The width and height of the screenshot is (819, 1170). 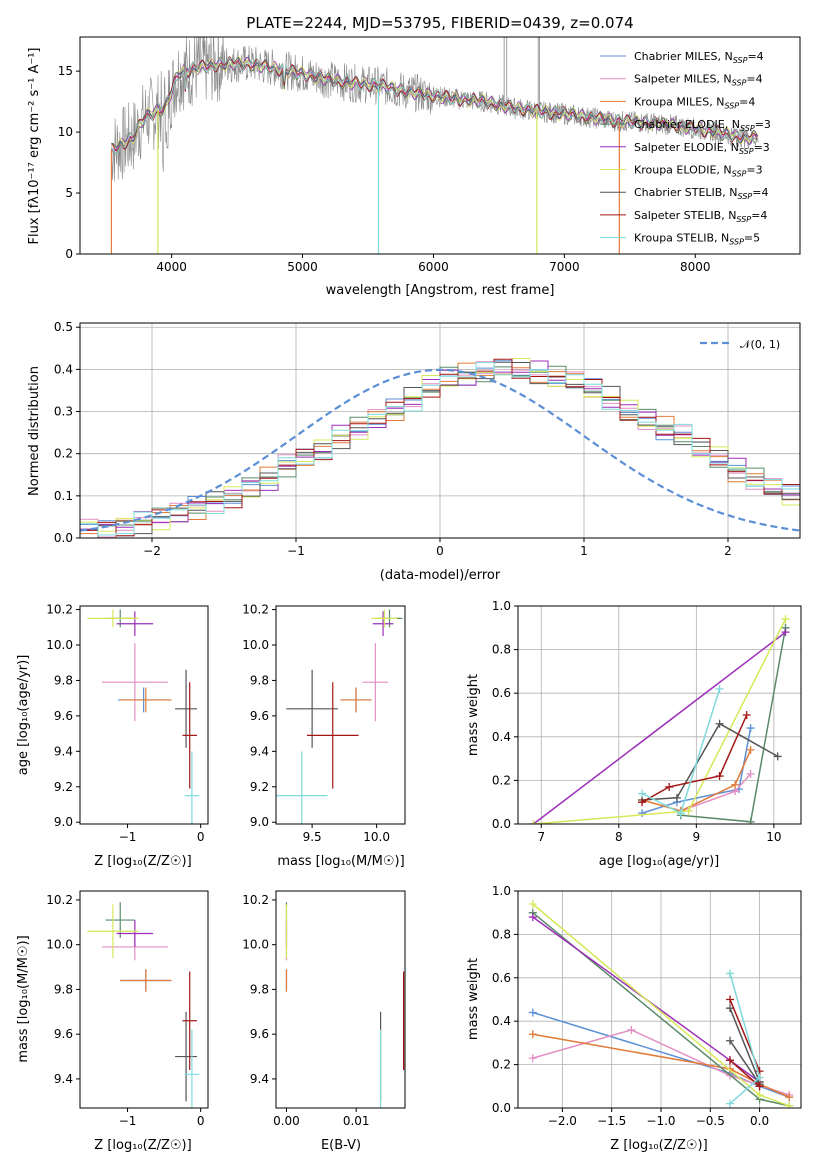 I want to click on age-z-ytick-label: 10.0, so click(x=59, y=645).